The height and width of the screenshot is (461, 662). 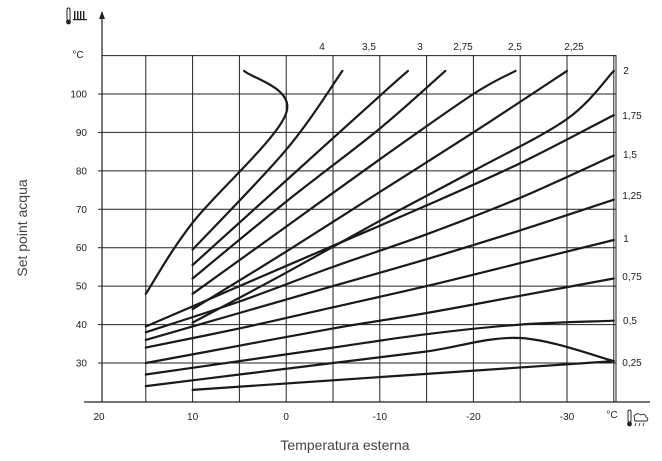 I want to click on y-tick-label: 80, so click(x=82, y=171).